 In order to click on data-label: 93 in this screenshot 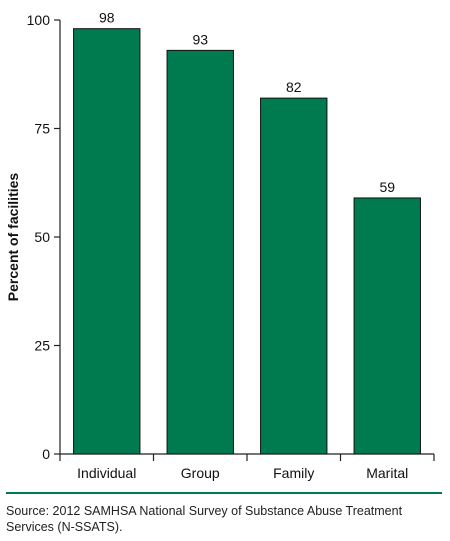, I will do `click(200, 39)`.